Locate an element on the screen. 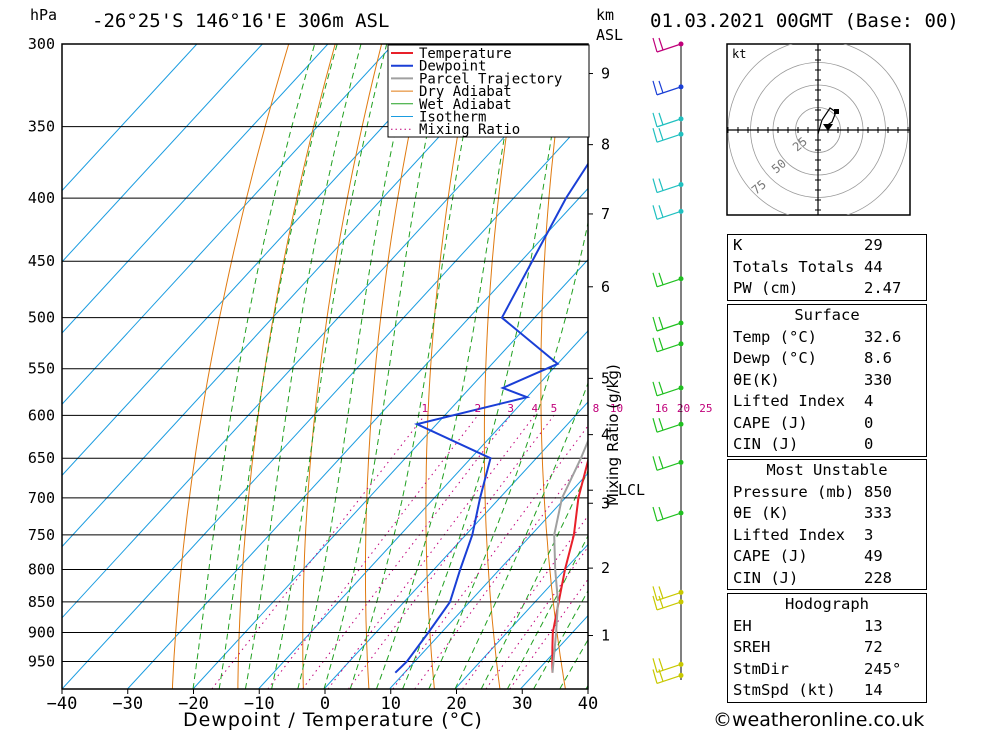 The width and height of the screenshot is (1000, 733). table-row-label: Totals Totals is located at coordinates (794, 266).